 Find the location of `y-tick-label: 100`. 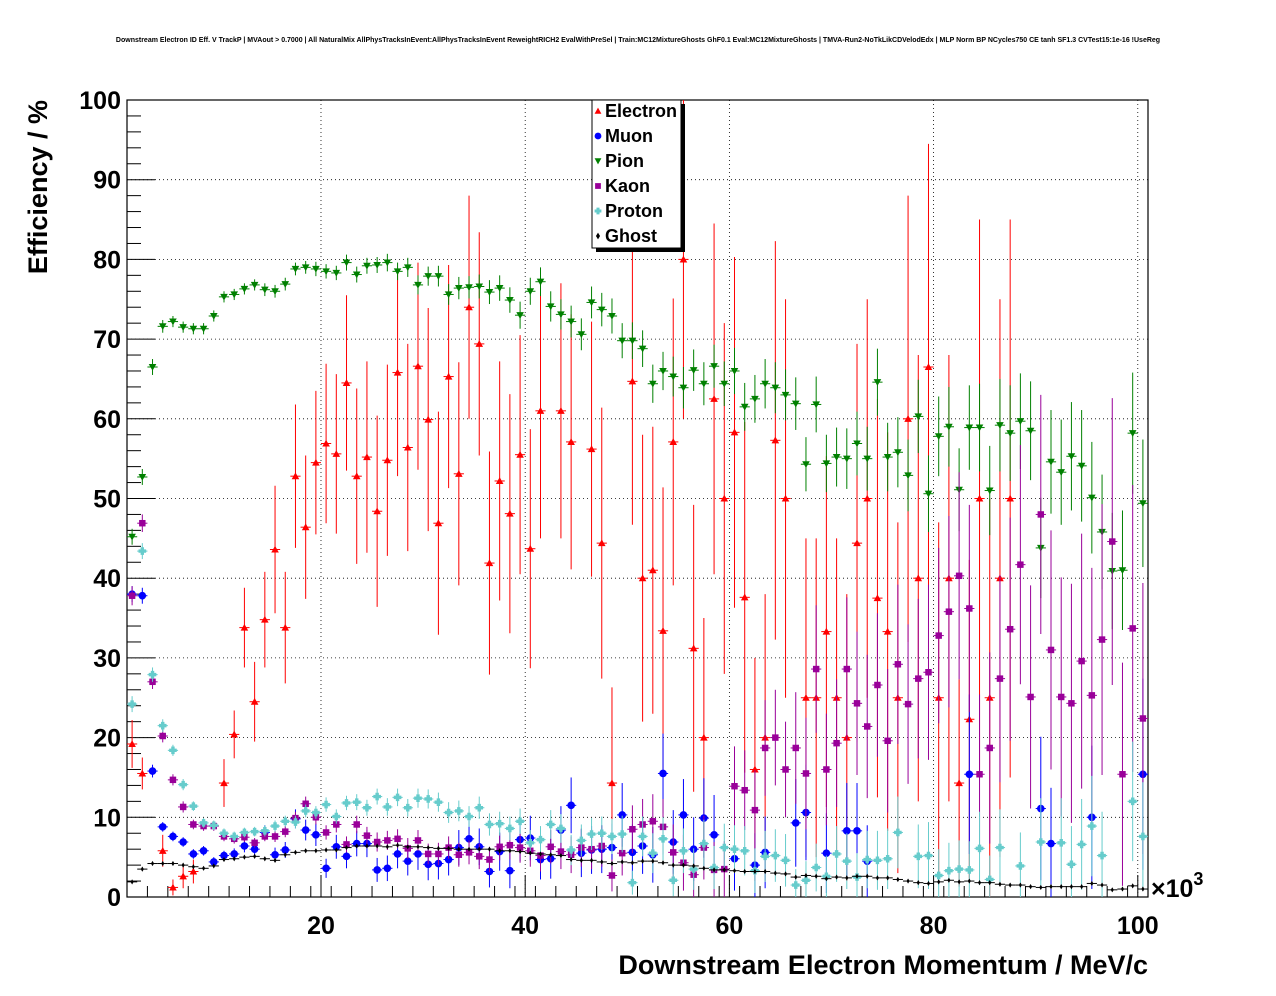

y-tick-label: 100 is located at coordinates (100, 101).